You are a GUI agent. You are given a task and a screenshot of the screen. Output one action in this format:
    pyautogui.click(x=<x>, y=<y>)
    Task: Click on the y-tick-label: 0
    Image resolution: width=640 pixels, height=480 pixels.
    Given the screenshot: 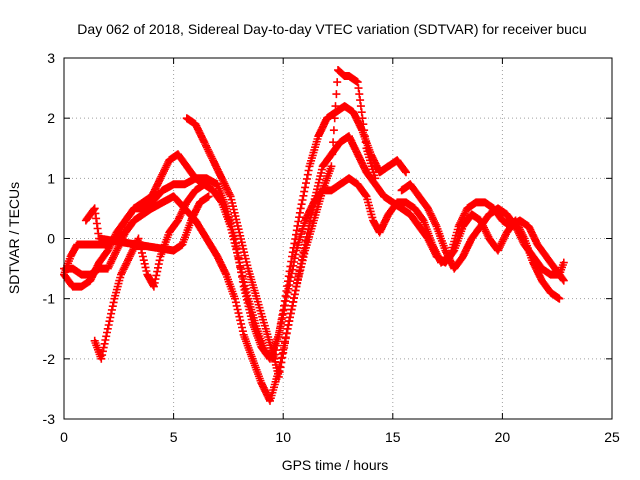 What is the action you would take?
    pyautogui.click(x=51, y=239)
    